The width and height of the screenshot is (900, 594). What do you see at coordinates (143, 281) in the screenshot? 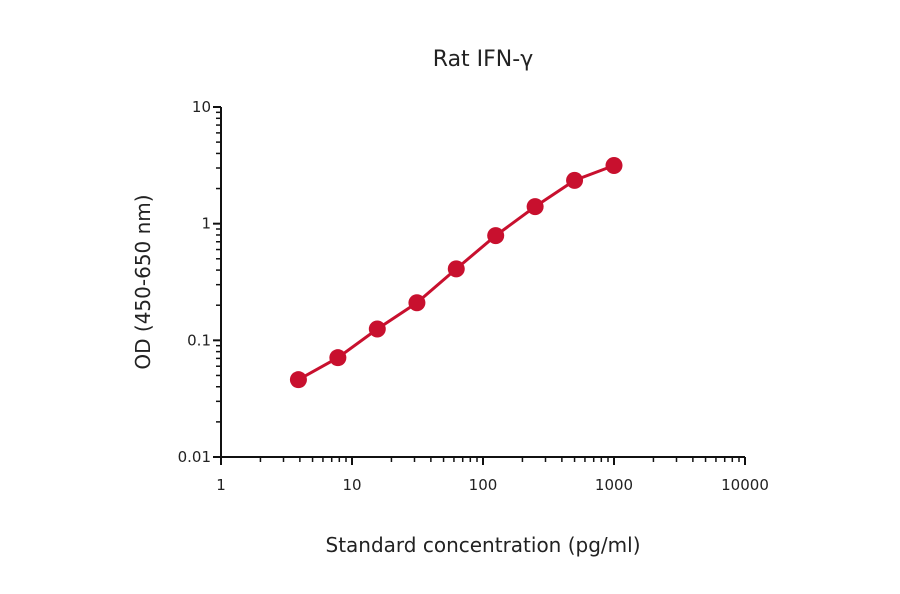
I see `y-axis-label: OD (450-650 nm)` at bounding box center [143, 281].